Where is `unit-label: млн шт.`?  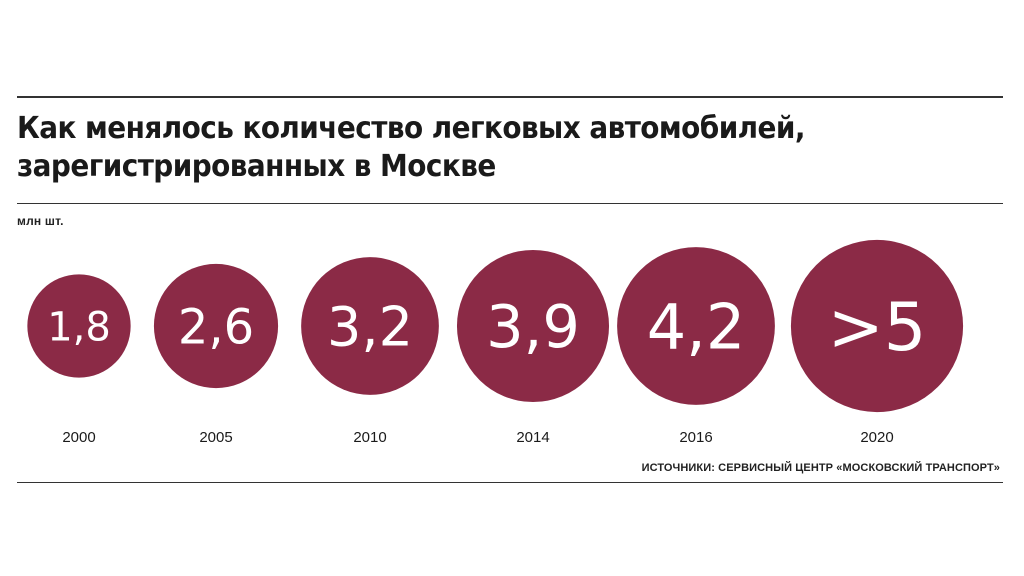
unit-label: млн шт. is located at coordinates (40, 221).